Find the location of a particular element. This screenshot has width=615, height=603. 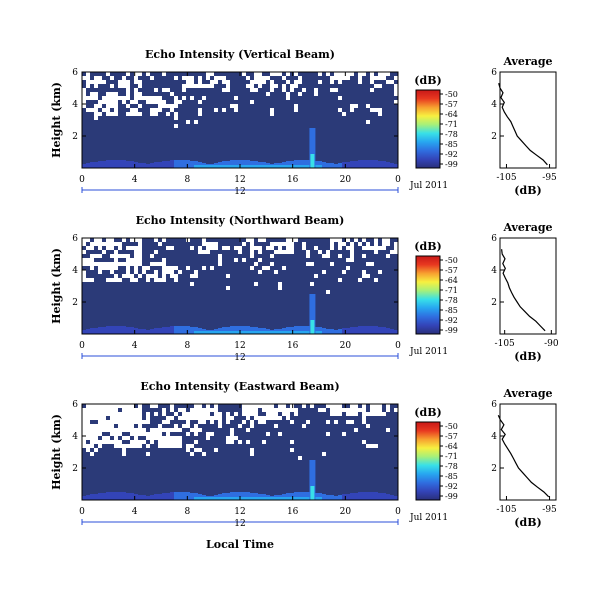

y-axis-label: Height (km) is located at coordinates (56, 452).